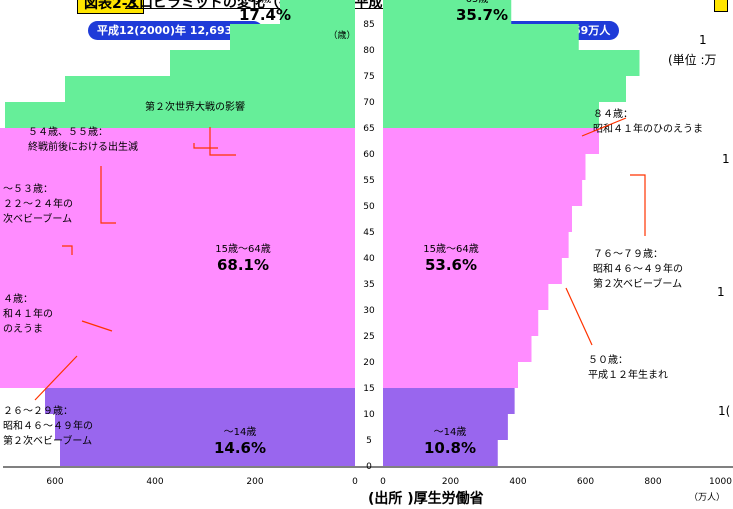 Image resolution: width=733 pixels, height=509 pixels. What do you see at coordinates (265, 2) in the screenshot?
I see `left-elderly-group-label: 65歳～` at bounding box center [265, 2].